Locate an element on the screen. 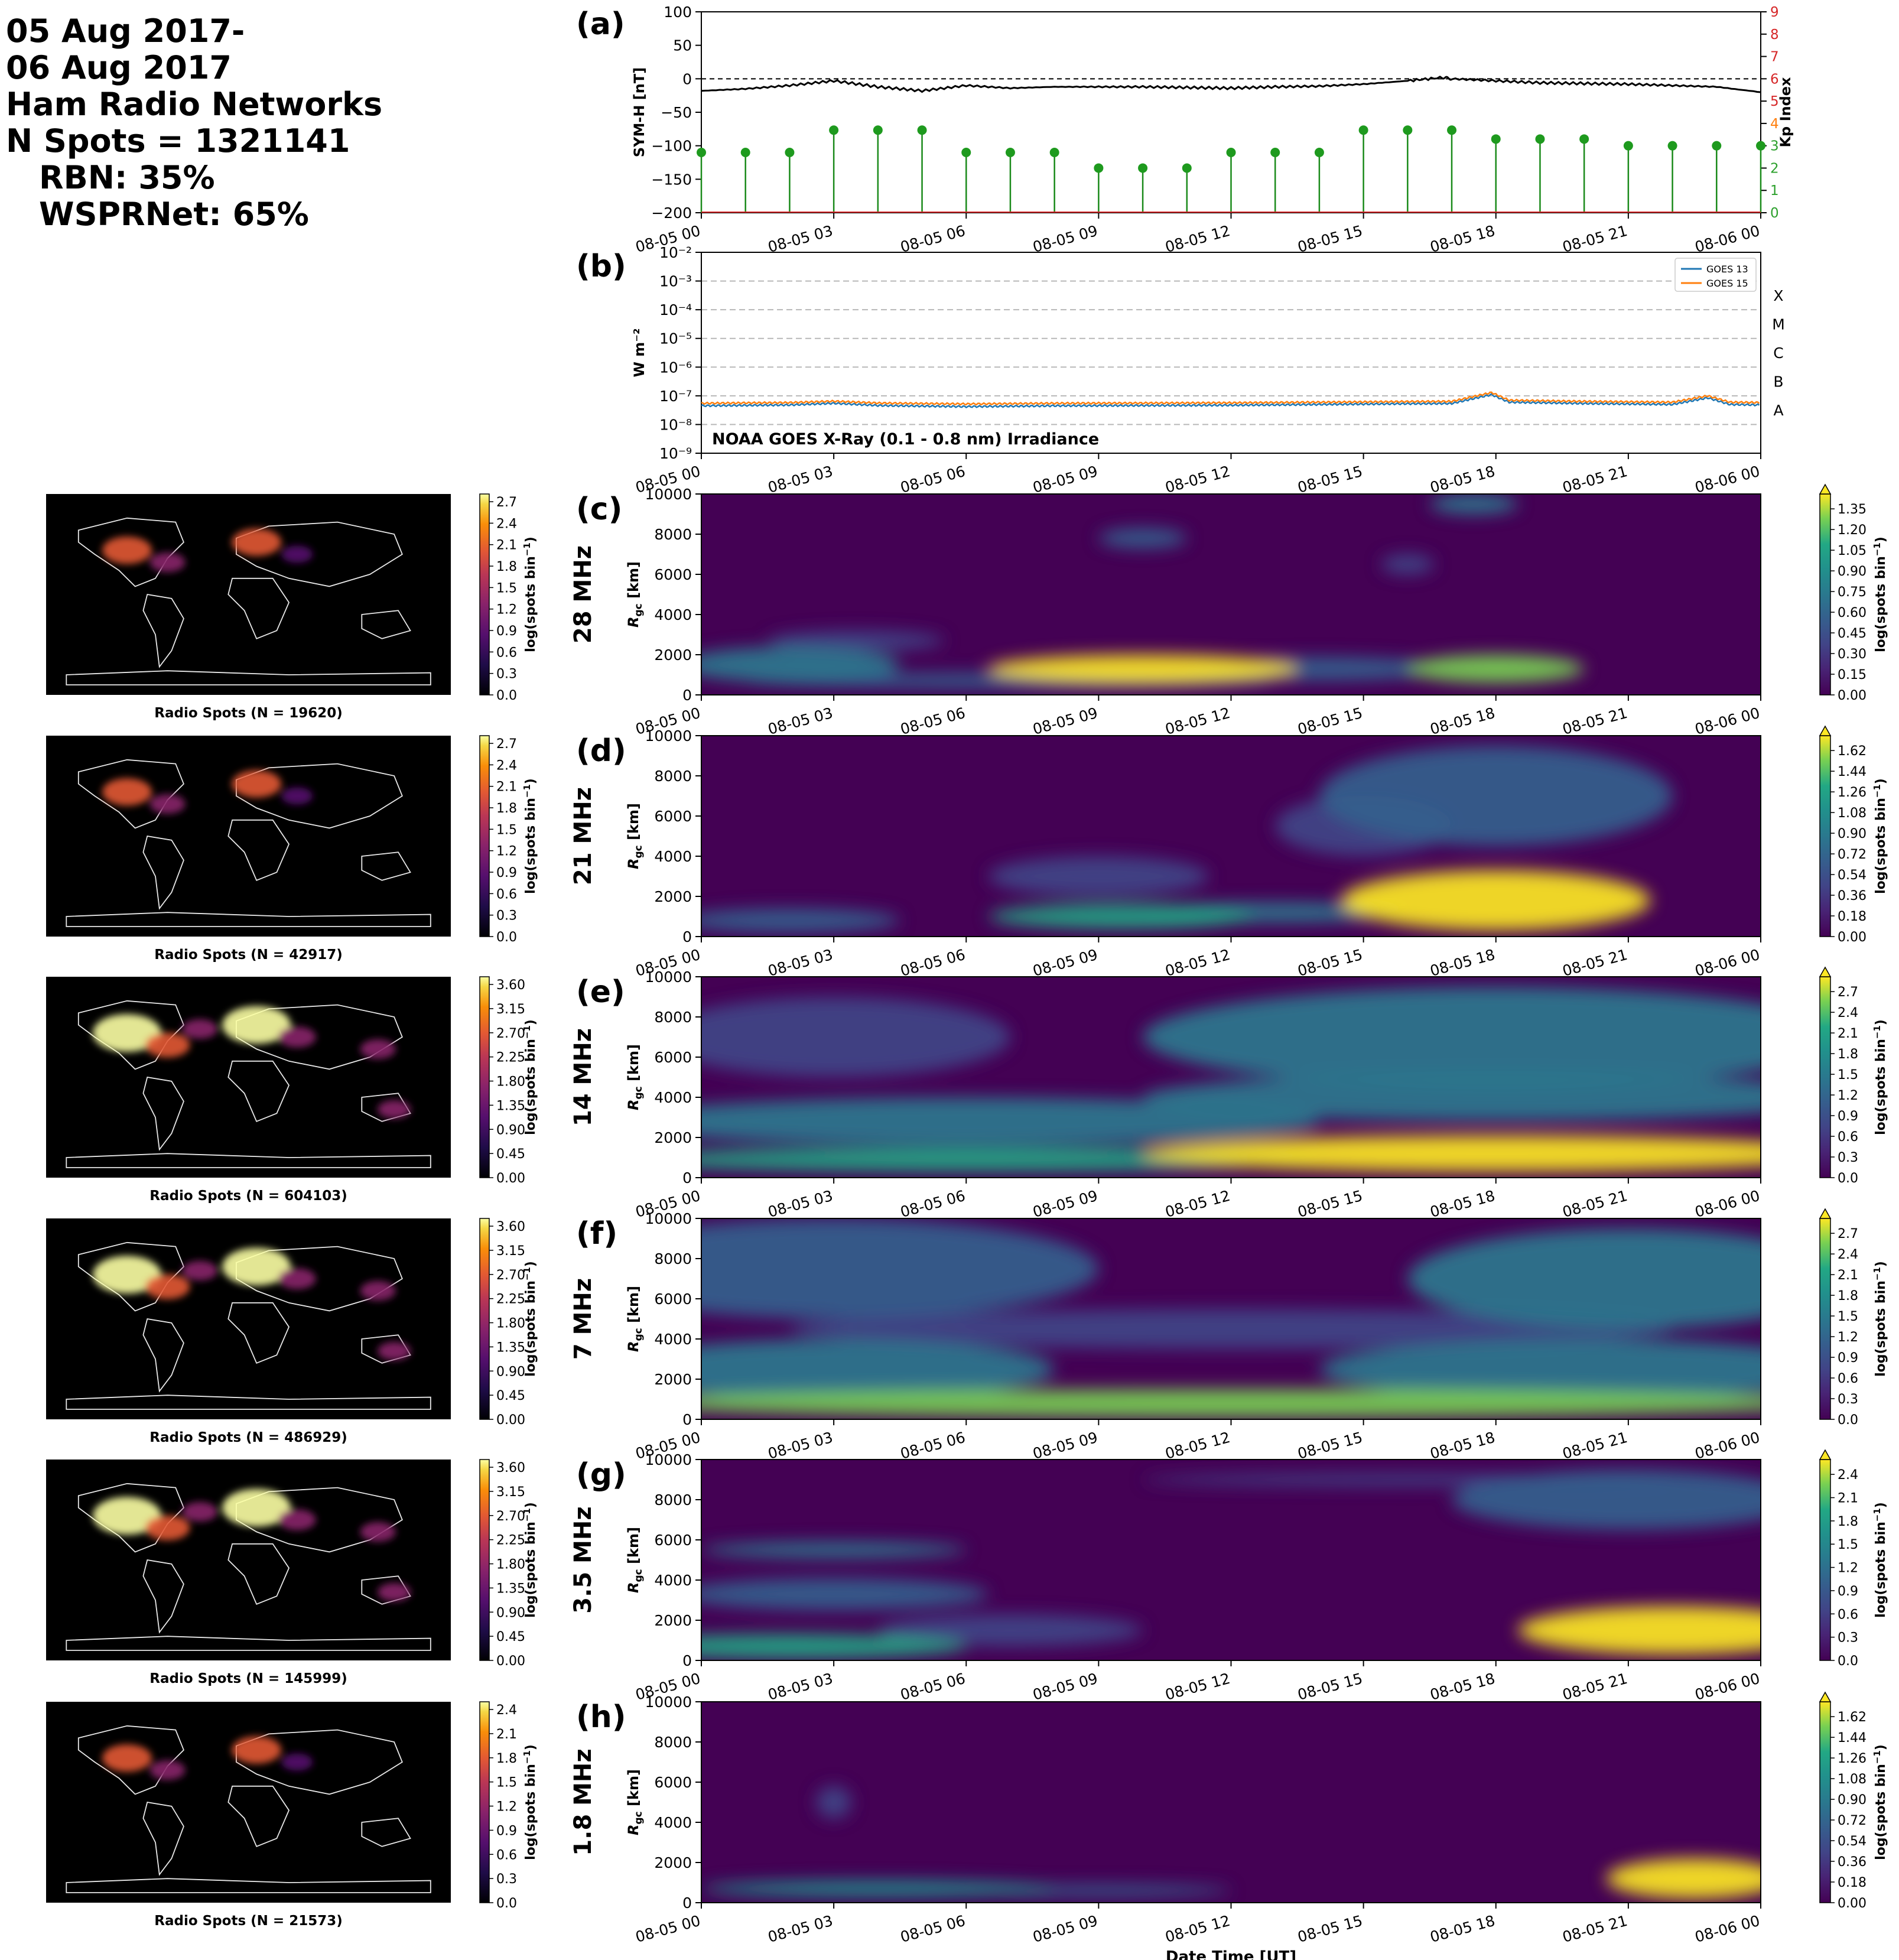 Image resolution: width=1899 pixels, height=1960 pixels. rti-e-xtick-label-3: 08-05 09 is located at coordinates (1065, 1204).